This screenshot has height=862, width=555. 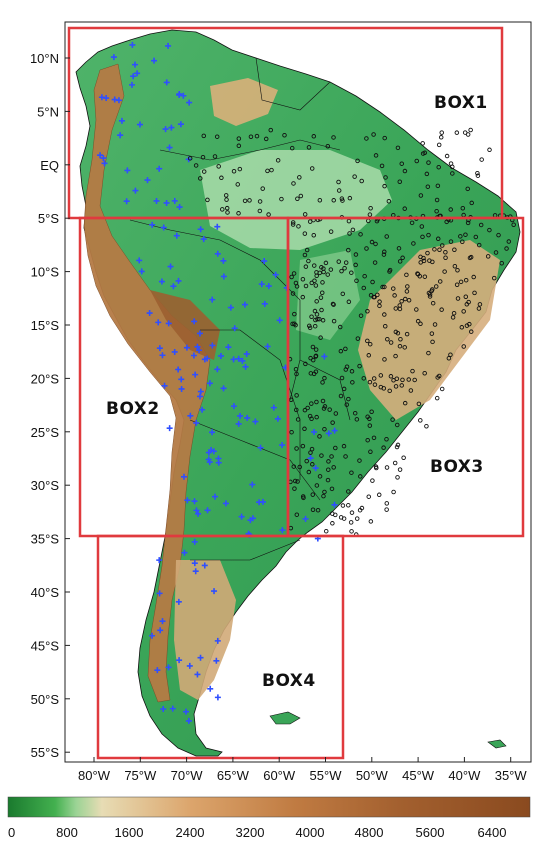 I want to click on guiana-highlands-area, so click(x=244, y=102).